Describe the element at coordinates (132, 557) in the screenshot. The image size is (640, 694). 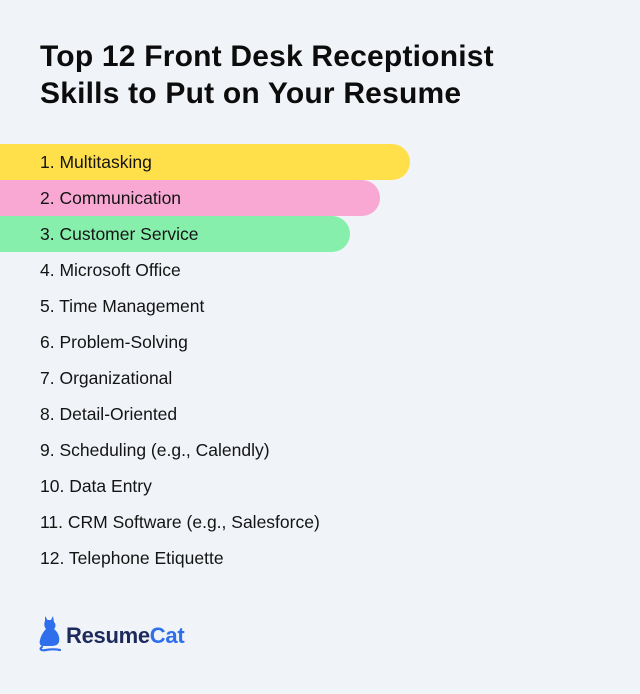
I see `skill-item-12: 12. Telephone Etiquette` at that location.